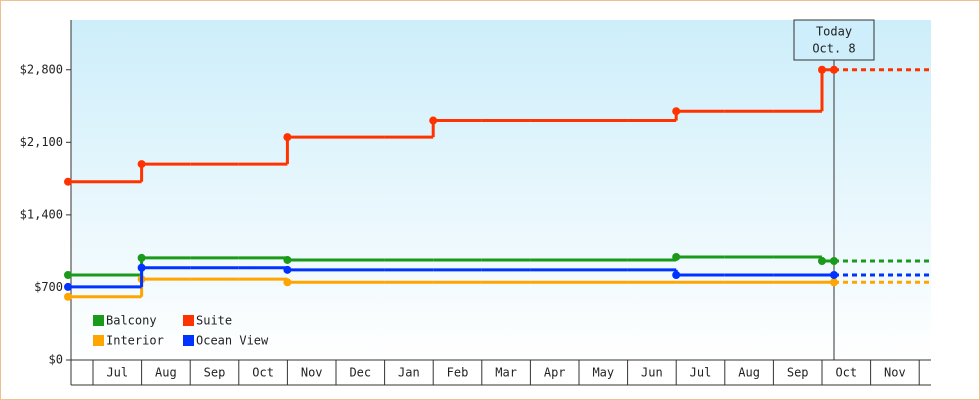 The image size is (980, 400). Describe the element at coordinates (41, 214) in the screenshot. I see `y-tick-label: $1,400` at that location.